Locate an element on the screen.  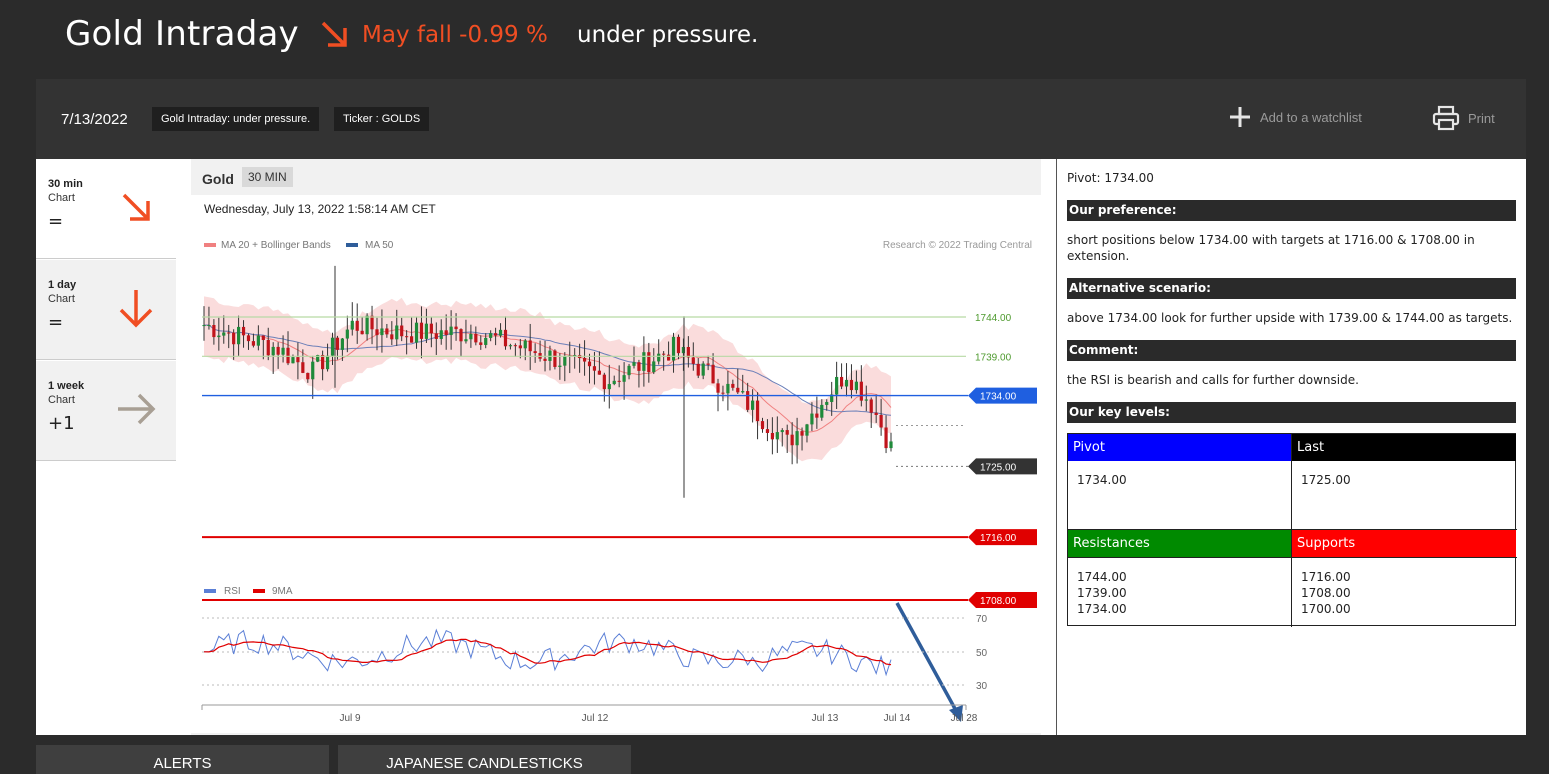
timeframe-name: 1 day is located at coordinates (62, 285).